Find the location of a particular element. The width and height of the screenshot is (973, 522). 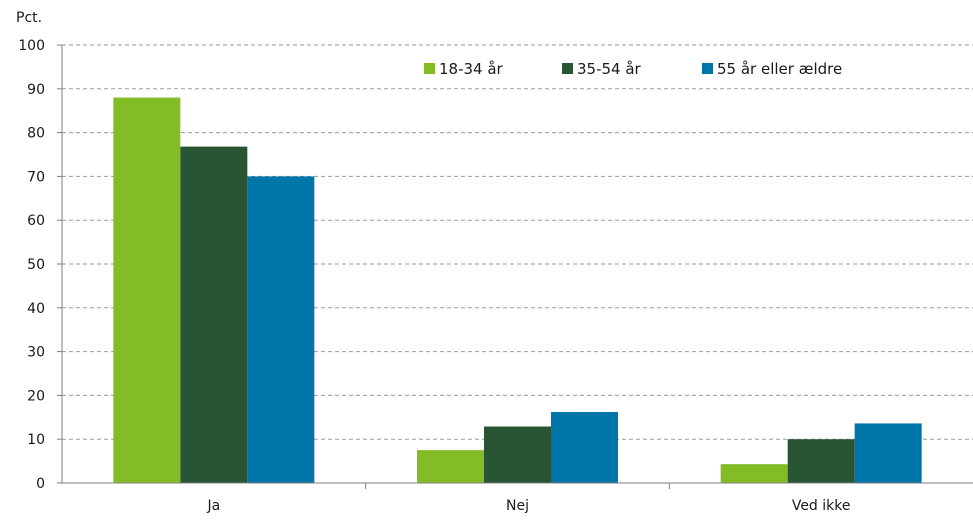

y-tick-label: 90 is located at coordinates (36, 90).